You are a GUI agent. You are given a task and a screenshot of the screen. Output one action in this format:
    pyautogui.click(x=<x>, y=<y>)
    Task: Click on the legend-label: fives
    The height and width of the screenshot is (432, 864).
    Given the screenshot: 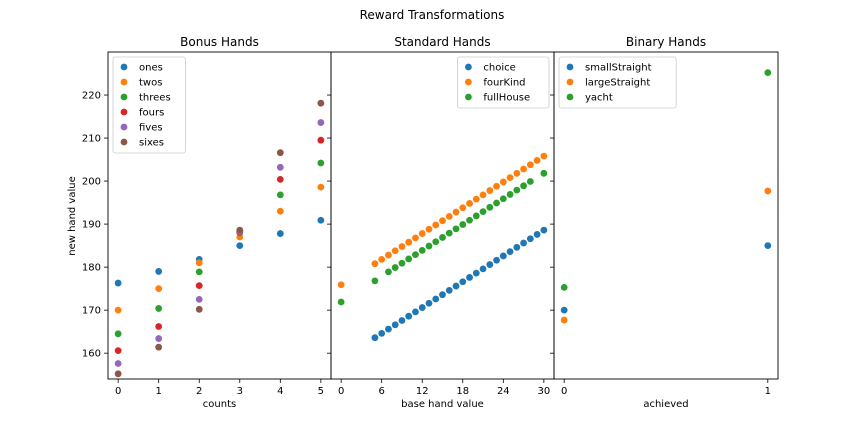 What is the action you would take?
    pyautogui.click(x=151, y=128)
    